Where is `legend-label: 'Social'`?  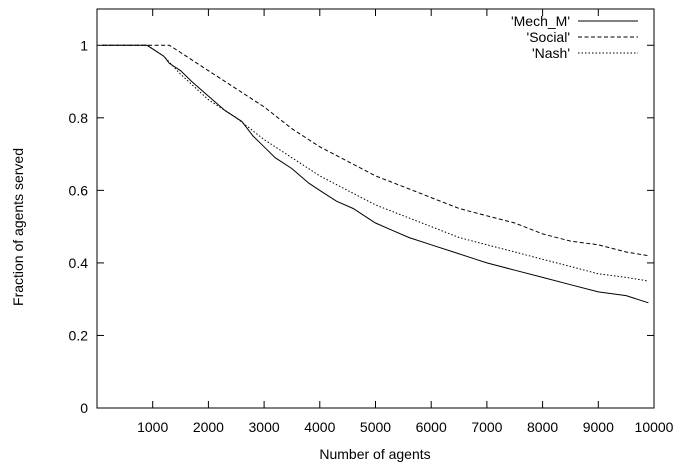 legend-label: 'Social' is located at coordinates (548, 37).